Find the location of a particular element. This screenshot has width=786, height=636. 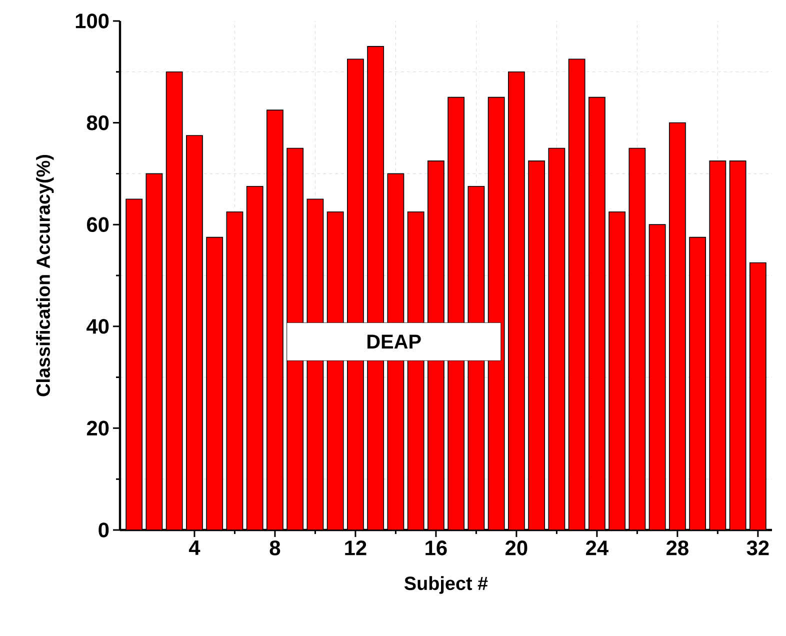

y-tick-label: 60 is located at coordinates (97, 224).